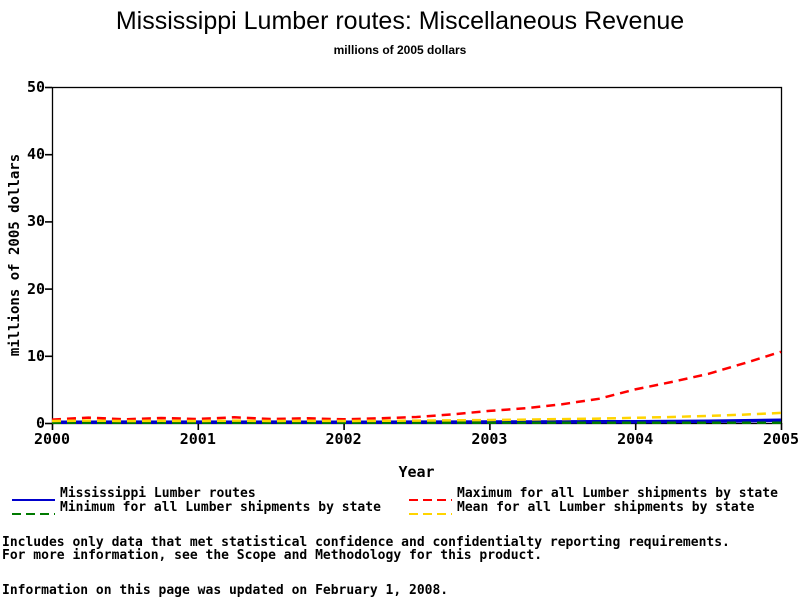 This screenshot has width=800, height=600. What do you see at coordinates (40, 423) in the screenshot?
I see `y-tick-label: 0` at bounding box center [40, 423].